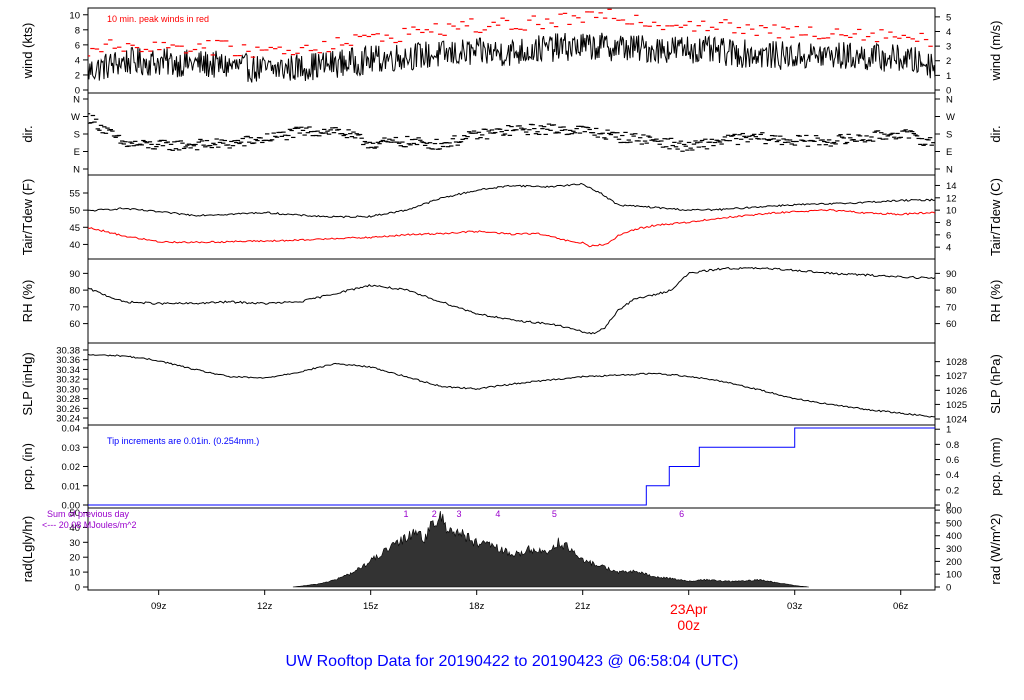 The width and height of the screenshot is (1024, 700). Describe the element at coordinates (74, 307) in the screenshot. I see `y-tick-label: 70` at that location.